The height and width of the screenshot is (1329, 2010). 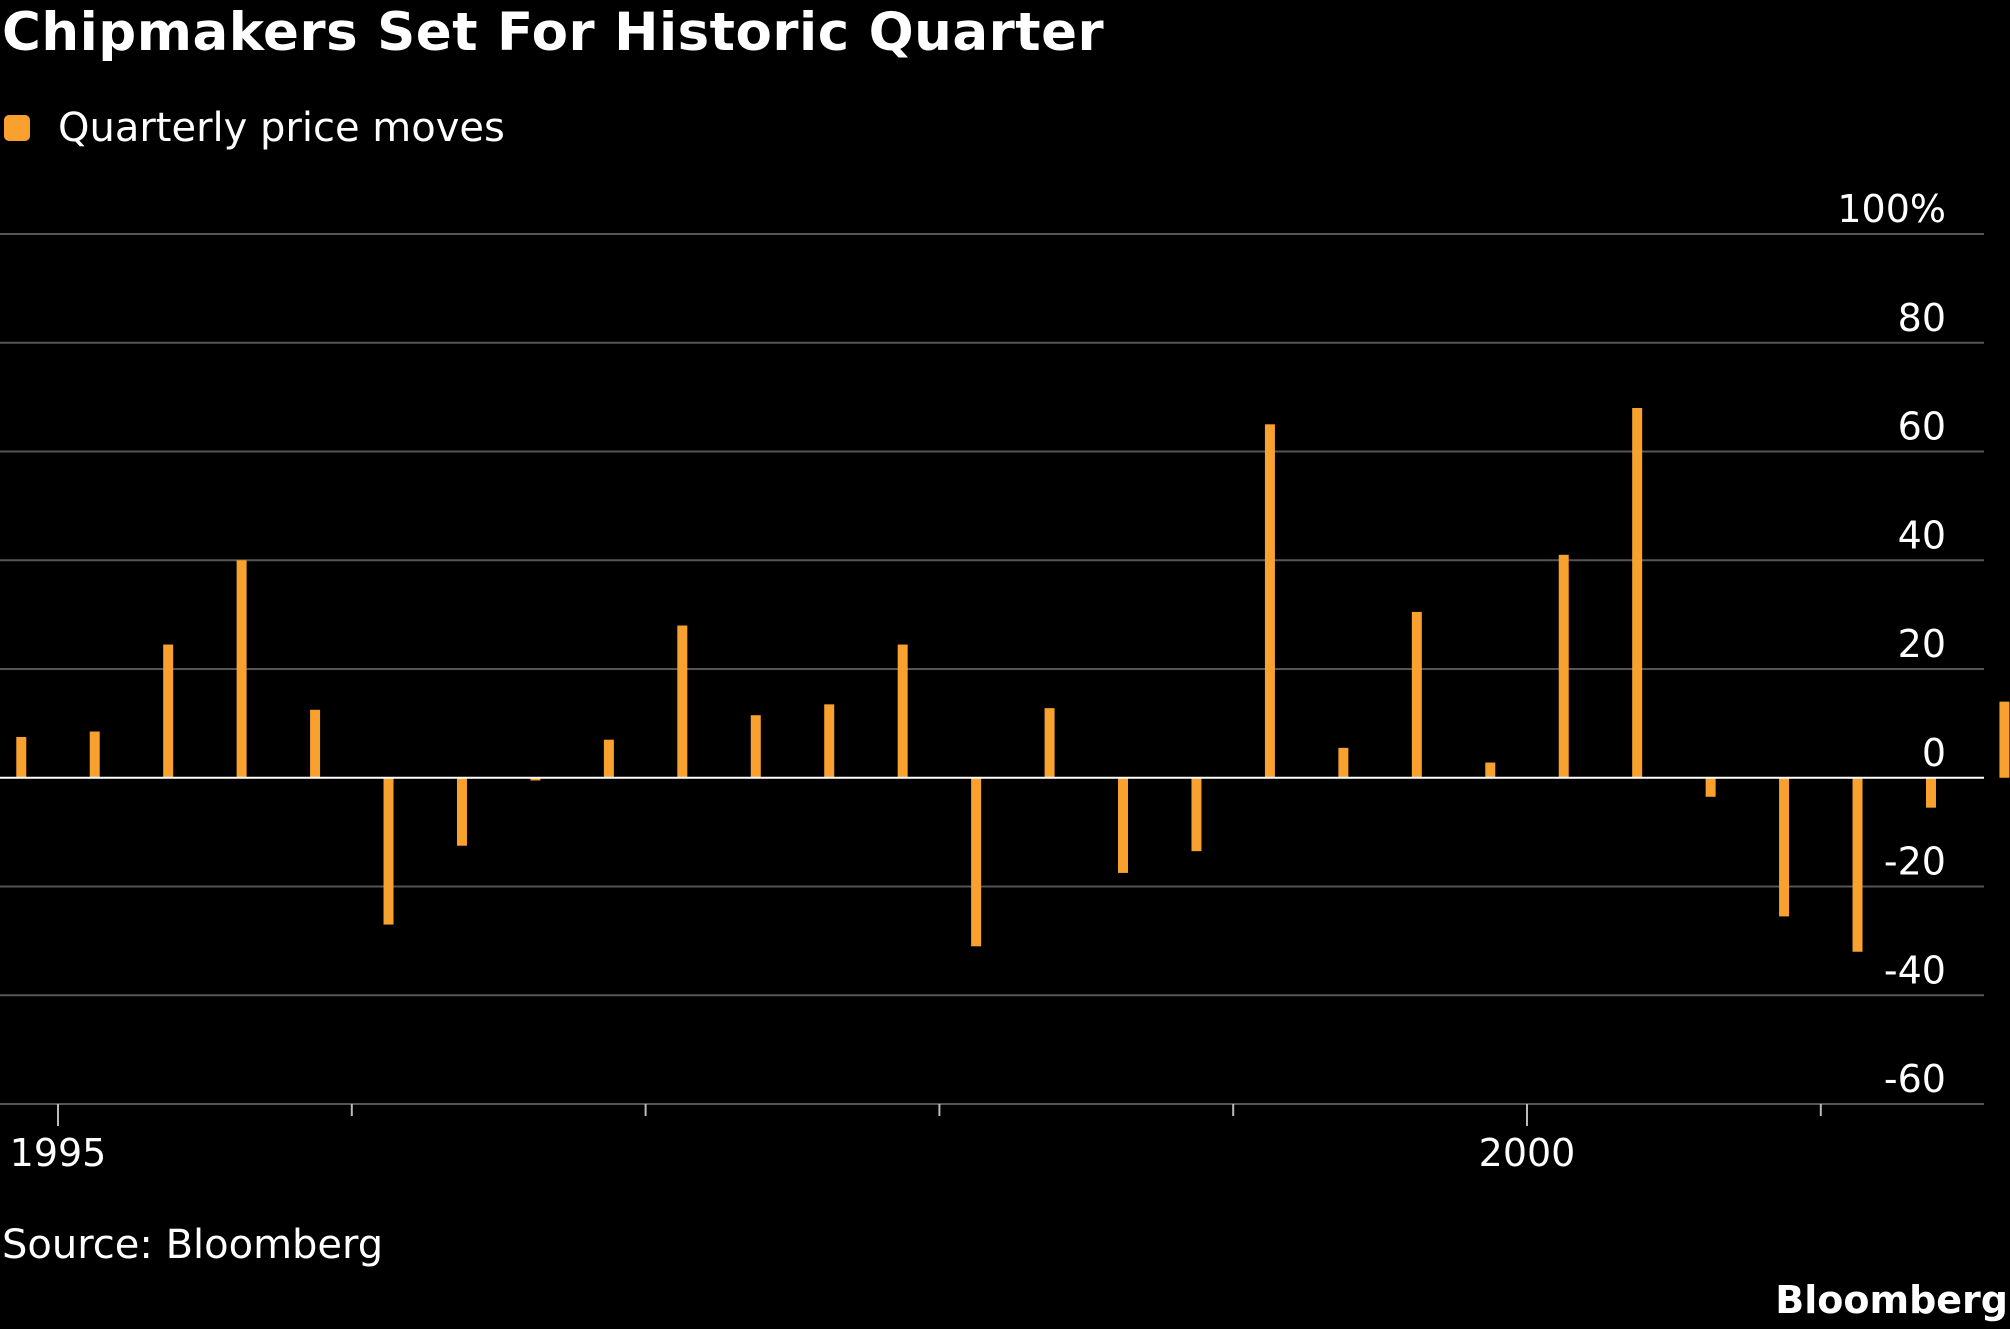 What do you see at coordinates (1891, 1300) in the screenshot?
I see `bloomberg-logo: Bloomberg` at bounding box center [1891, 1300].